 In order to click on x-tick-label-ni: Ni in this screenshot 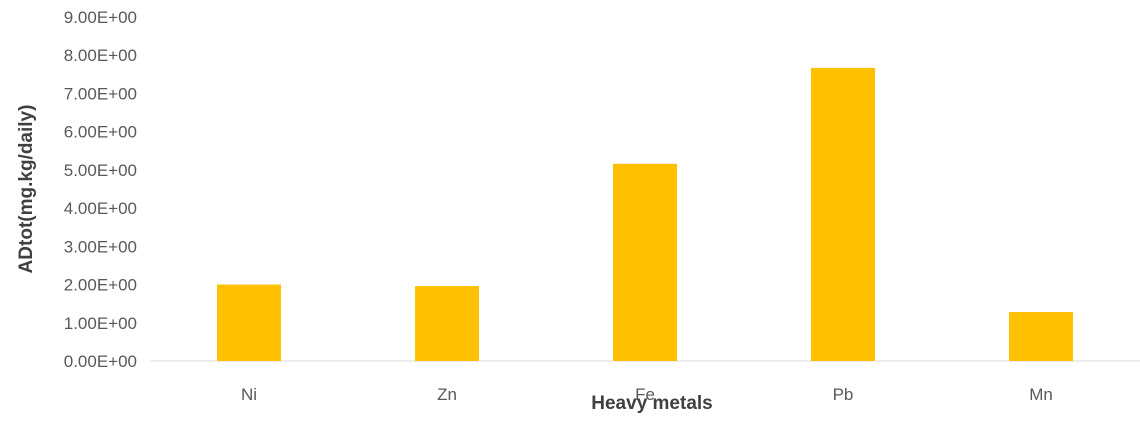, I will do `click(249, 394)`.